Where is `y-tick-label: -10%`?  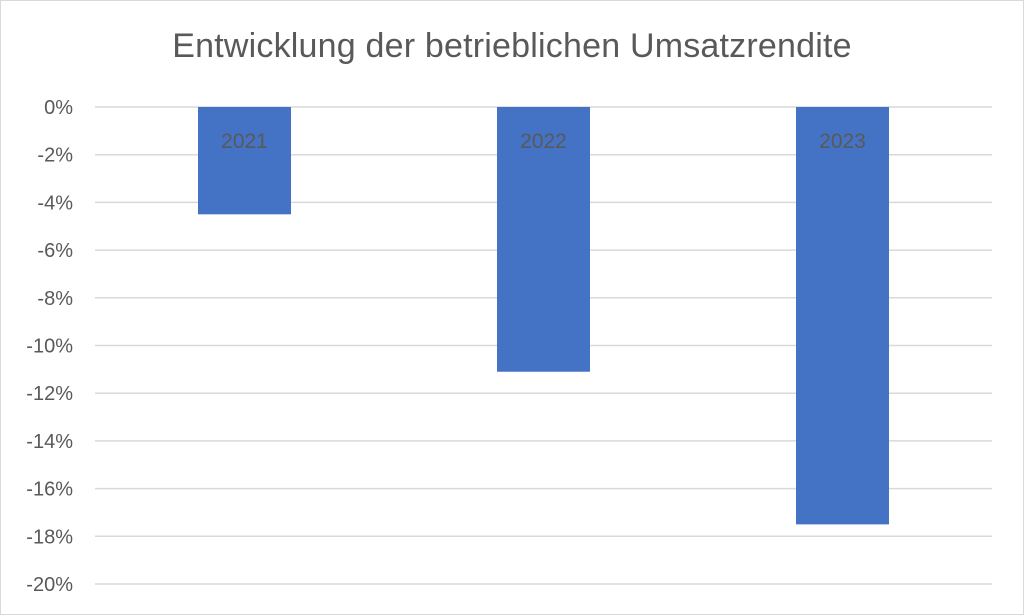
y-tick-label: -10% is located at coordinates (49, 347).